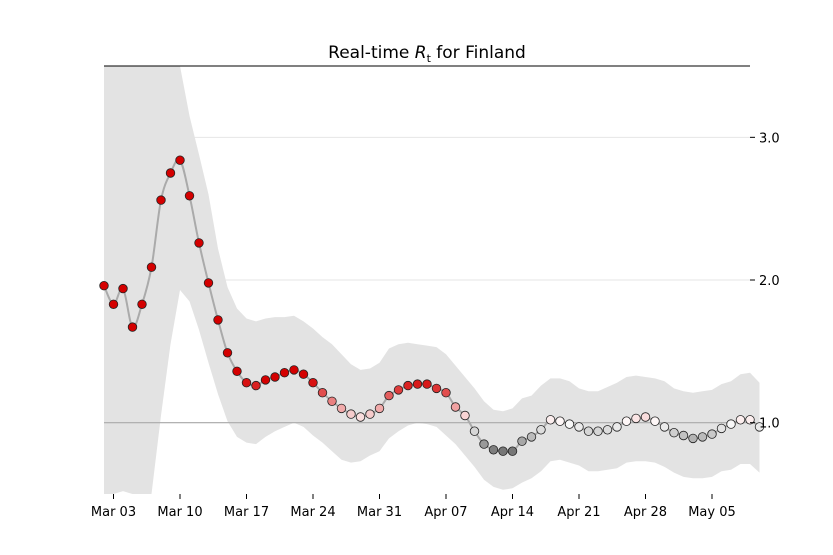 The height and width of the screenshot is (555, 833). I want to click on y-axis: 1.0 2.0 3.0, so click(765, 281).